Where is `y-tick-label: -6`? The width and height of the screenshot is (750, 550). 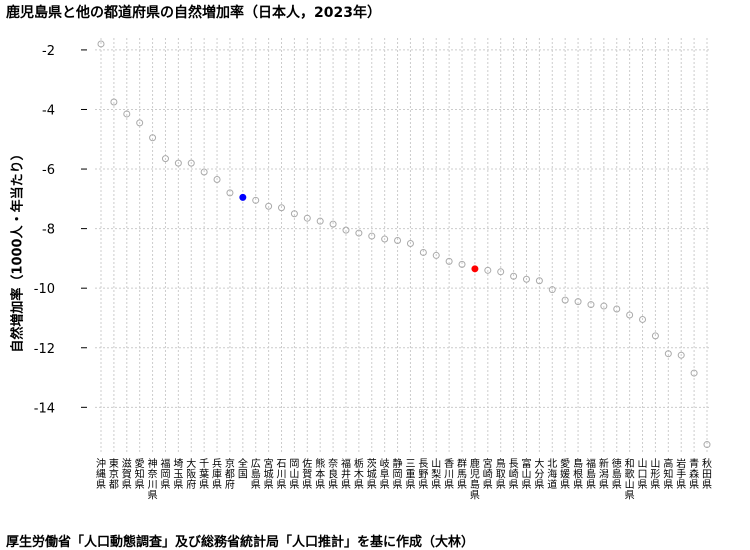 y-tick-label: -6 is located at coordinates (48, 170).